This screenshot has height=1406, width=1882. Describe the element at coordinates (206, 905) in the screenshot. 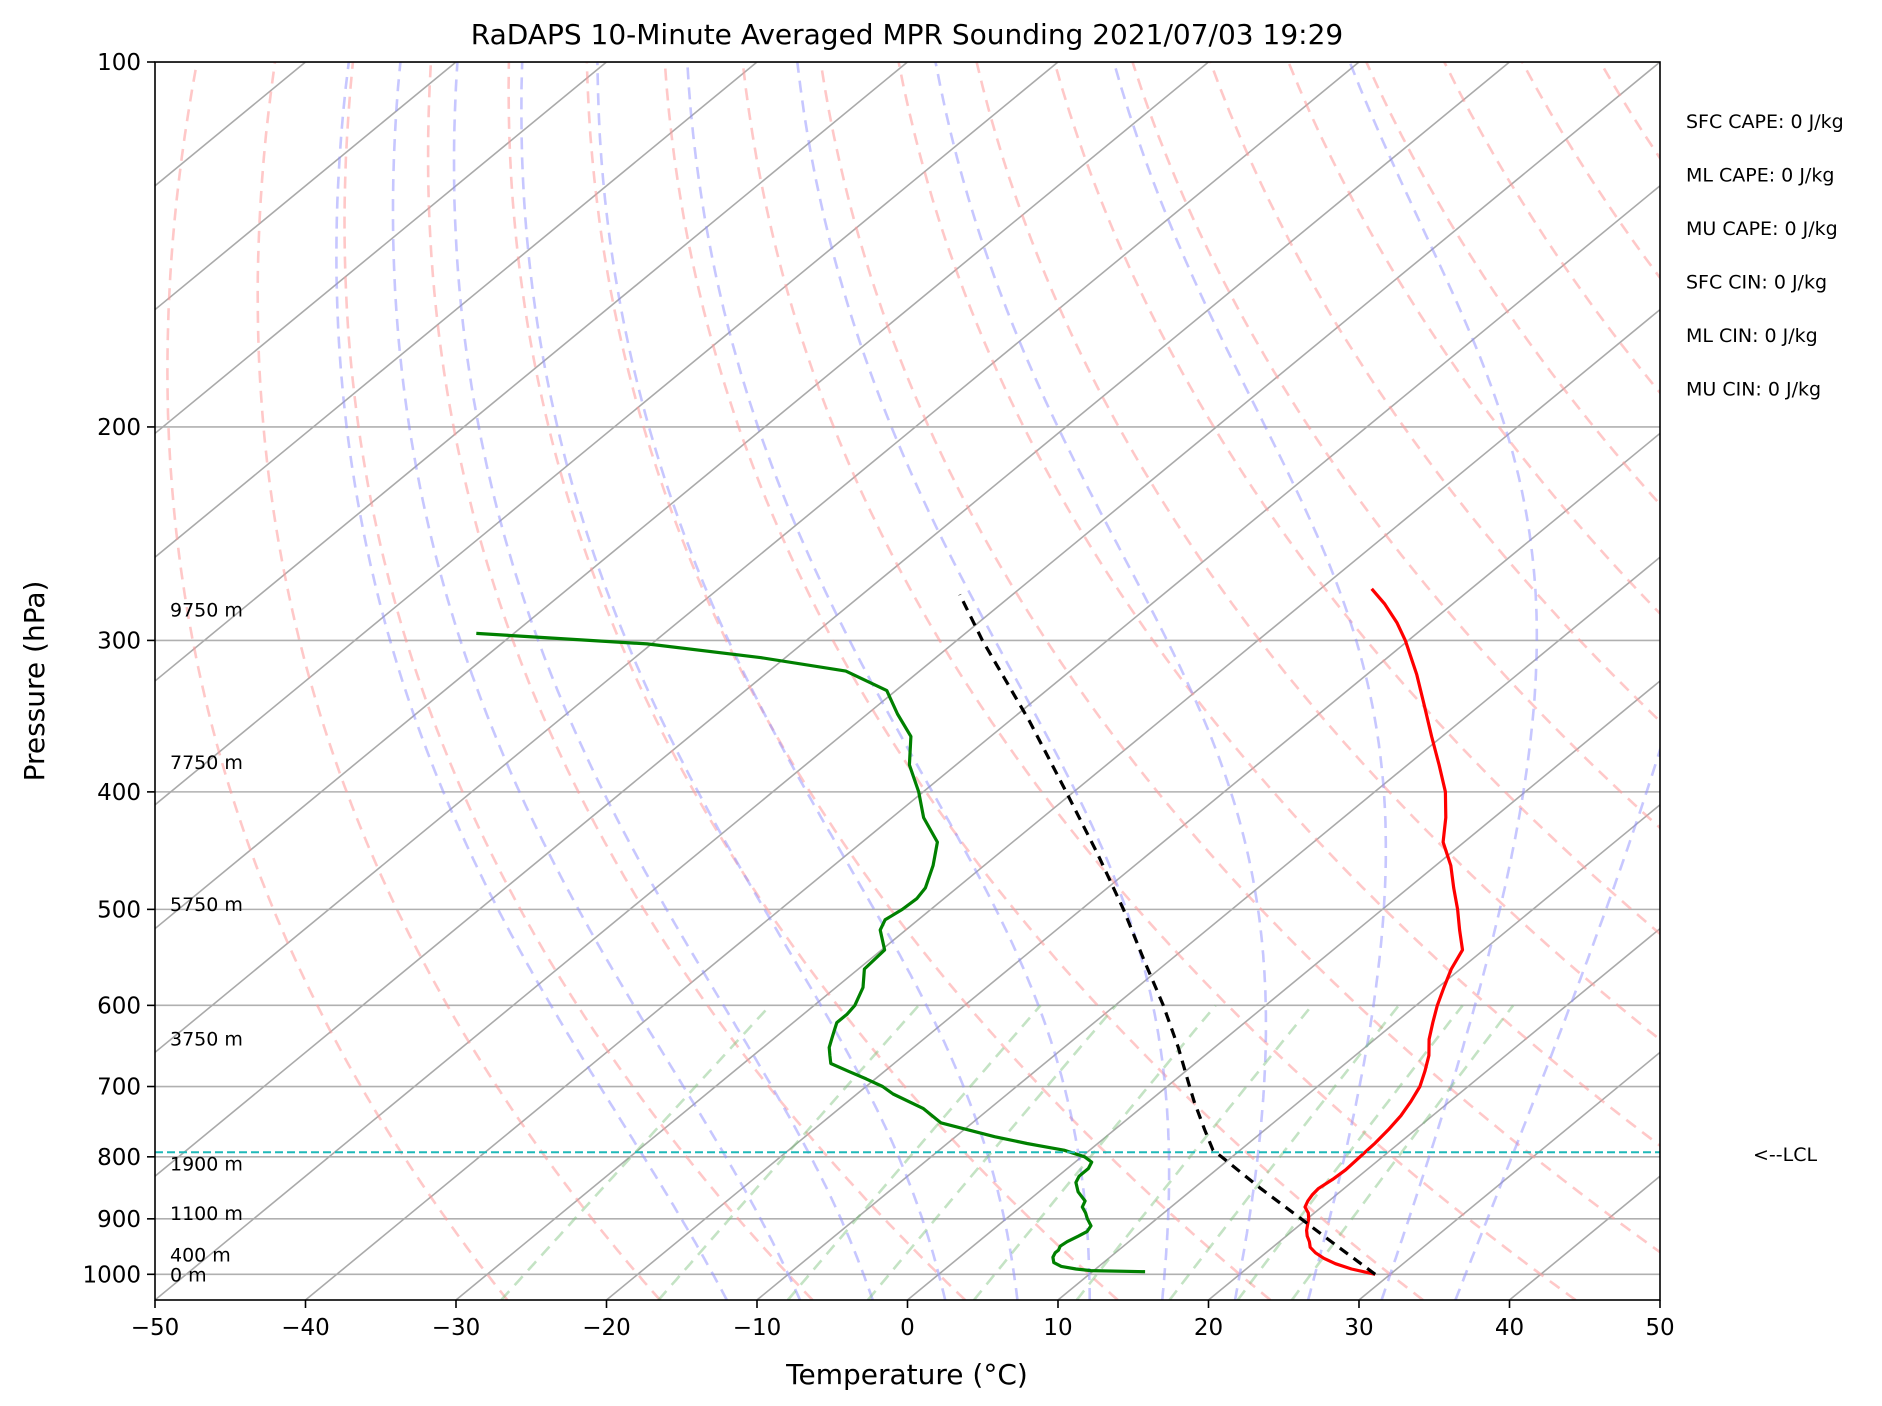

I see `height-label: 5750 m` at that location.